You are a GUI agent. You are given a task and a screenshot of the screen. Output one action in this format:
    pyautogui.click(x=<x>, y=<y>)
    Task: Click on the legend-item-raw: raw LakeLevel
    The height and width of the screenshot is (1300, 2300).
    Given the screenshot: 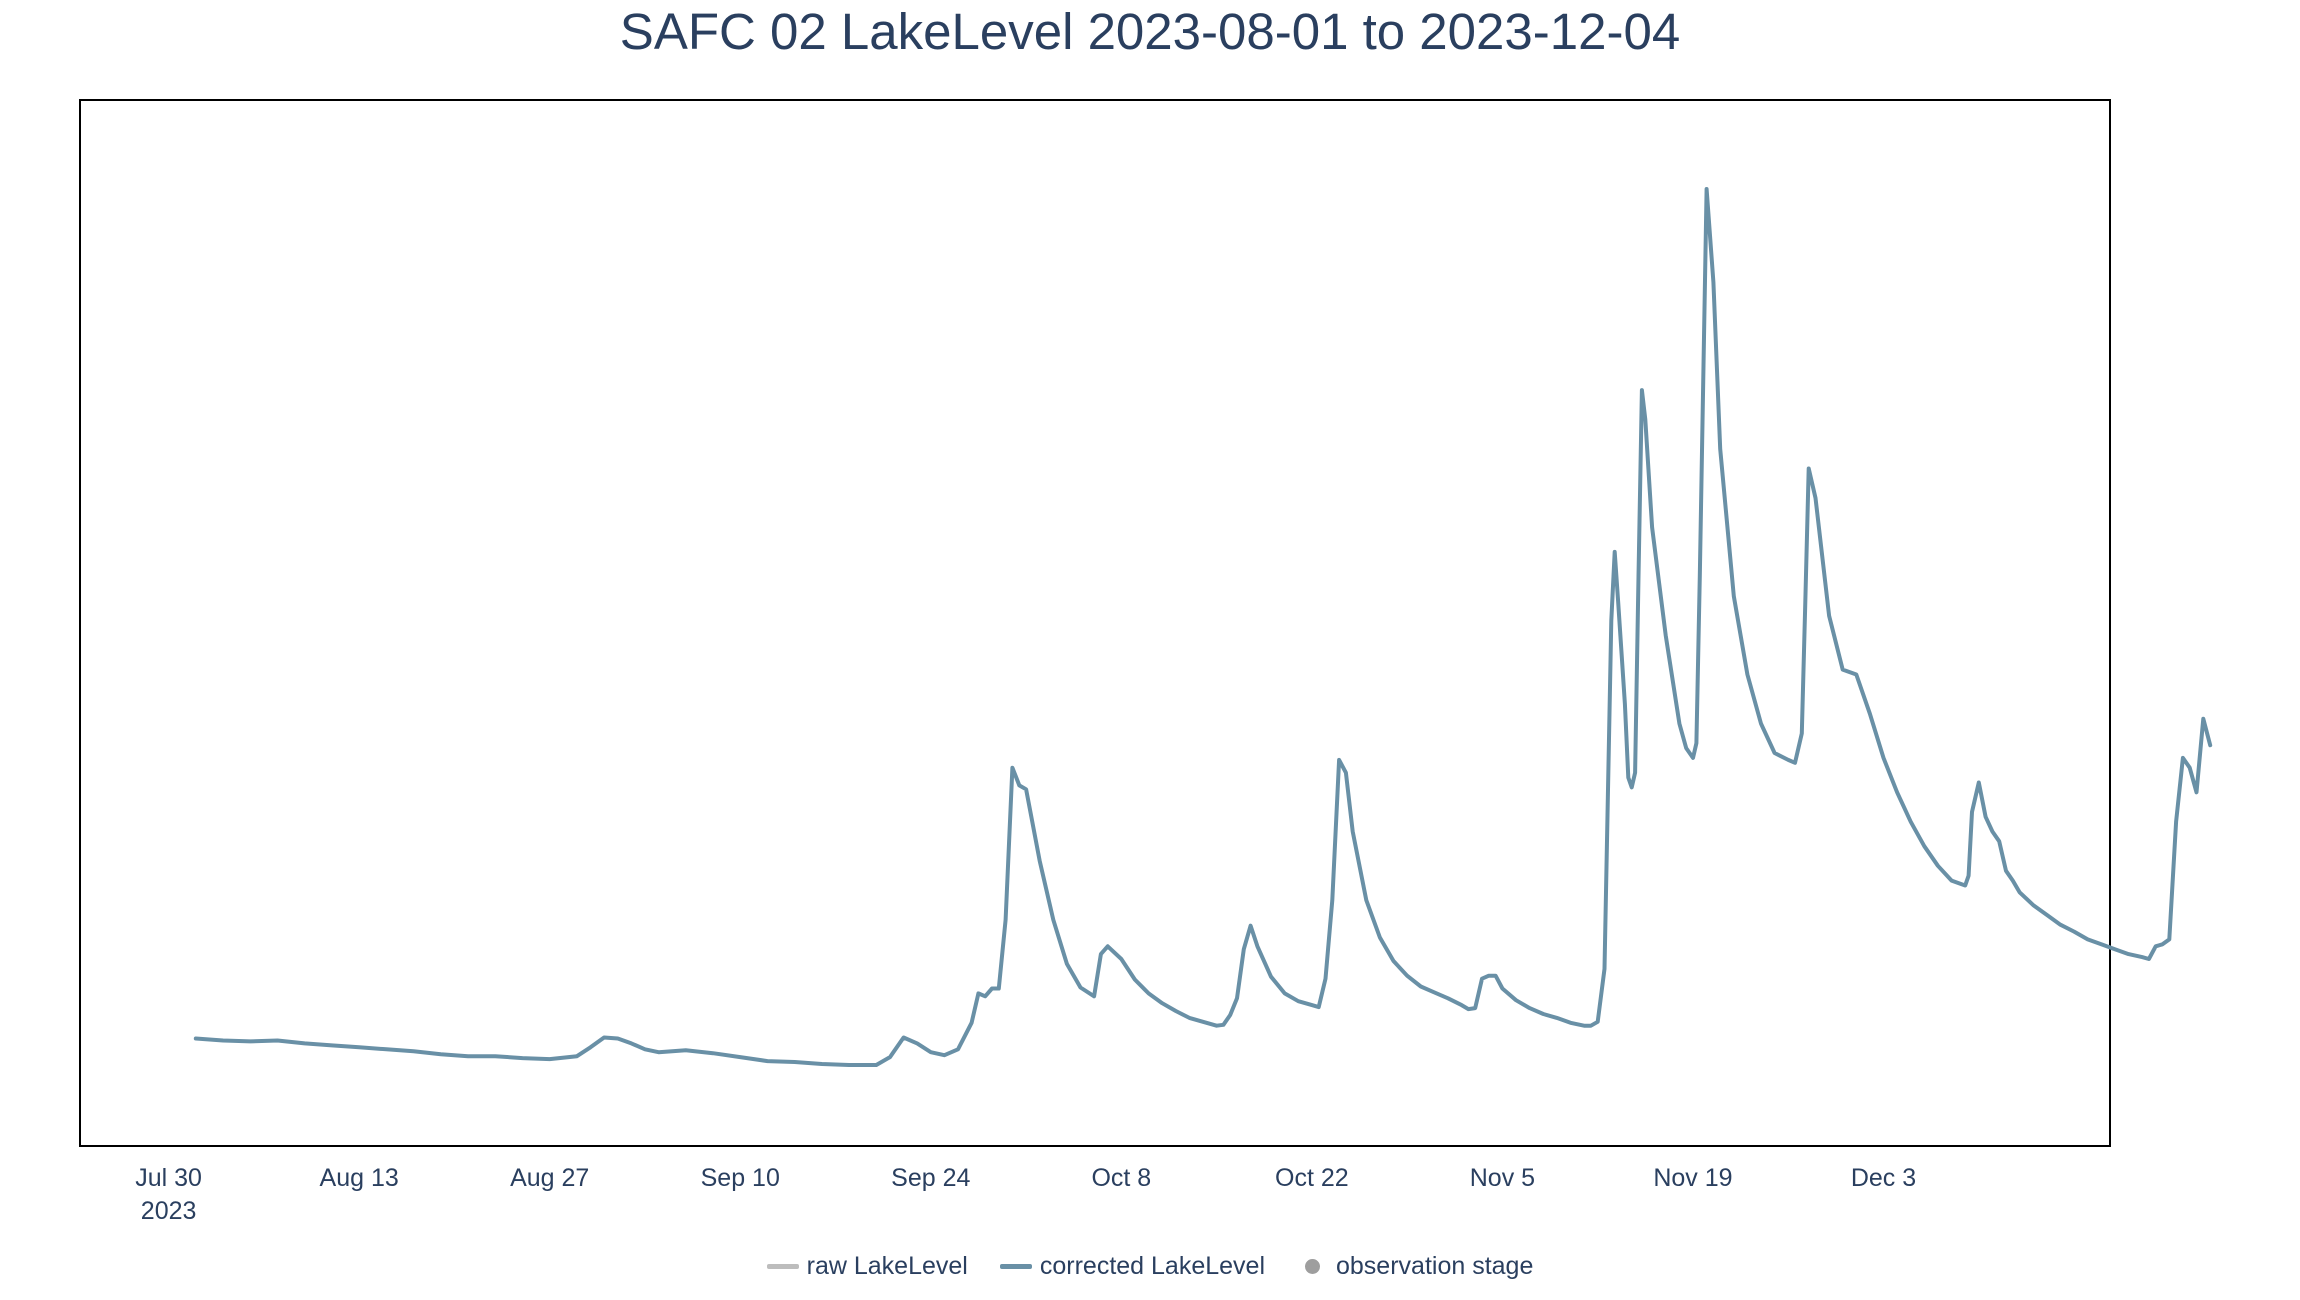 What is the action you would take?
    pyautogui.click(x=867, y=1266)
    